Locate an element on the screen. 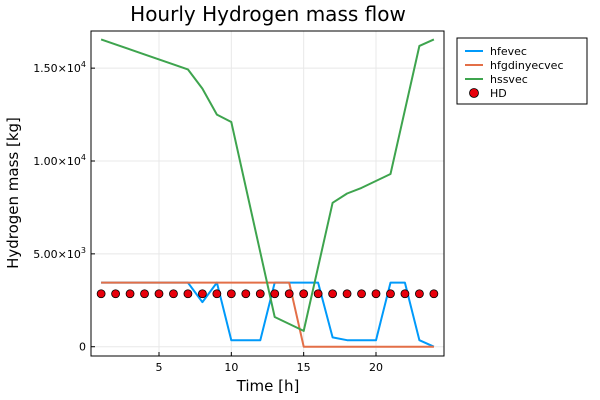 This screenshot has width=600, height=400. y-tick-label: 0 is located at coordinates (82, 347).